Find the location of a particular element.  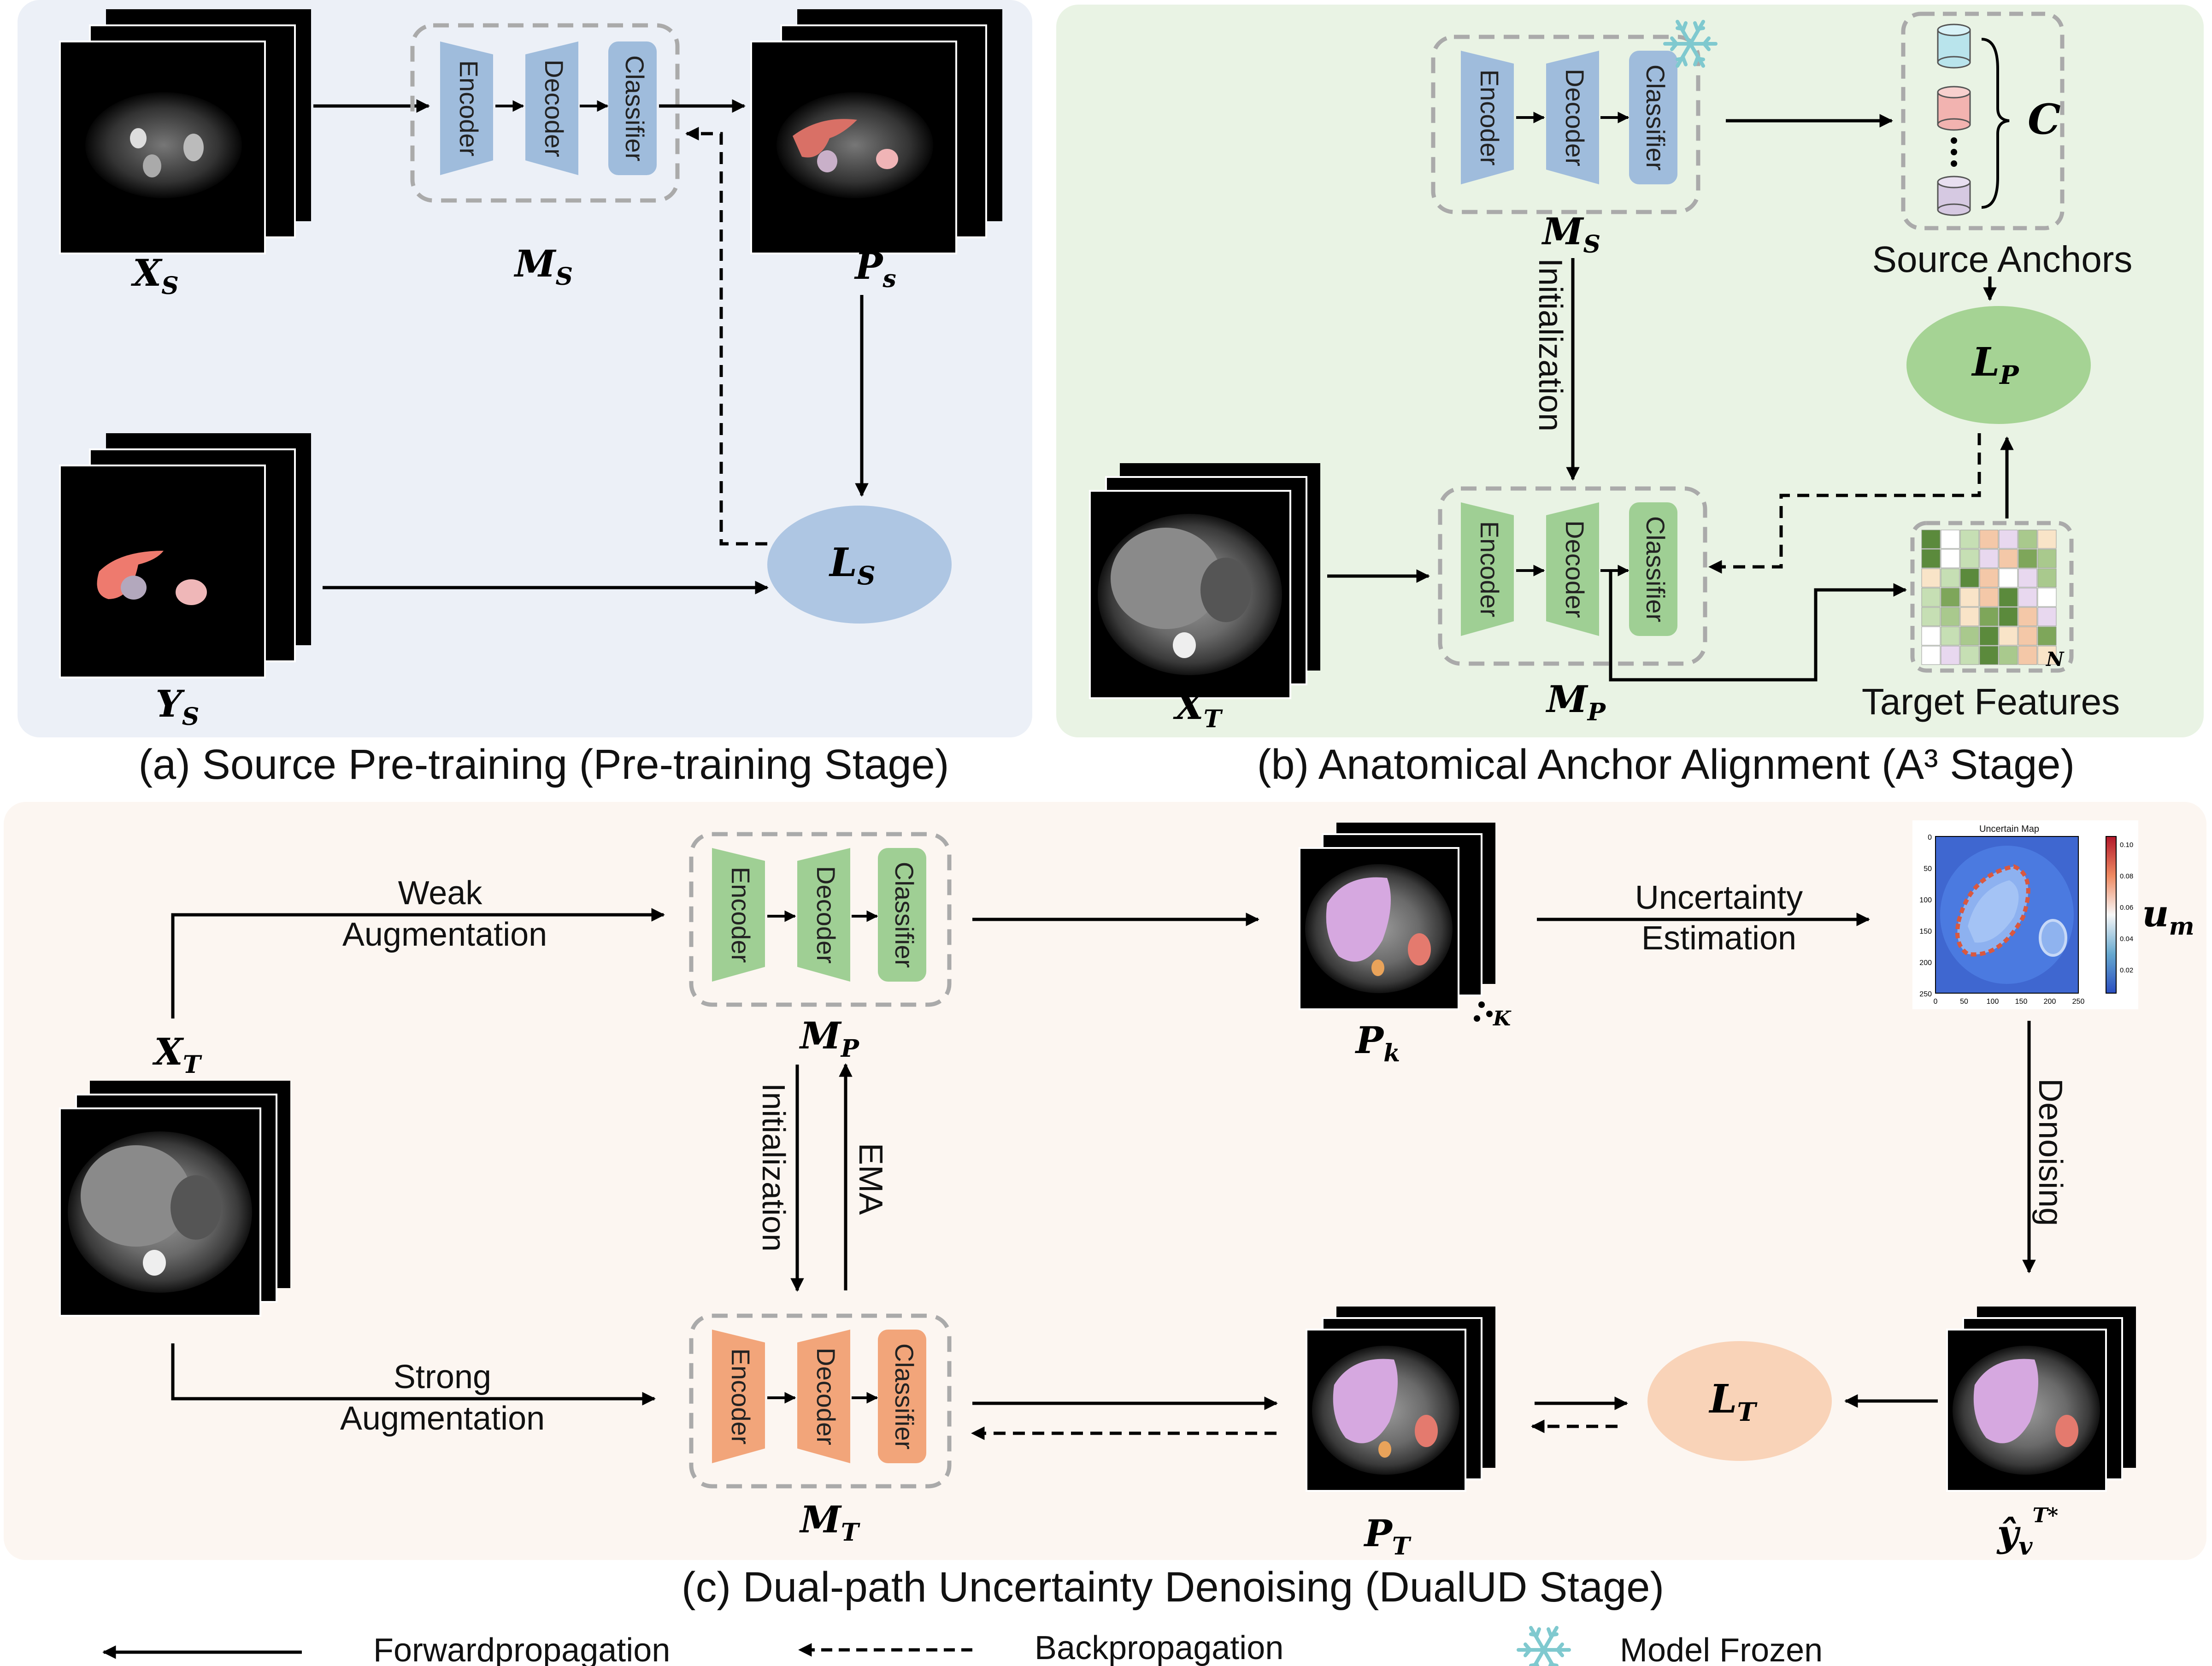

map-y-tick: 250 is located at coordinates (1925, 994).